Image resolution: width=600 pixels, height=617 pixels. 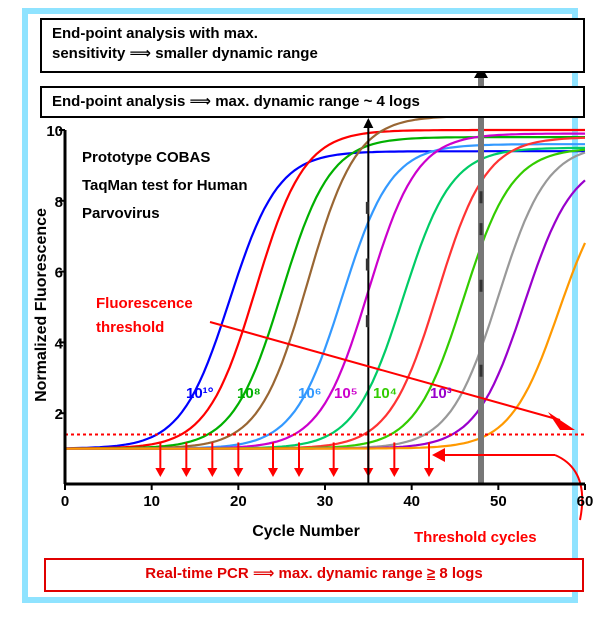 What do you see at coordinates (54, 131) in the screenshot?
I see `y-tick-label-10: 10` at bounding box center [54, 131].